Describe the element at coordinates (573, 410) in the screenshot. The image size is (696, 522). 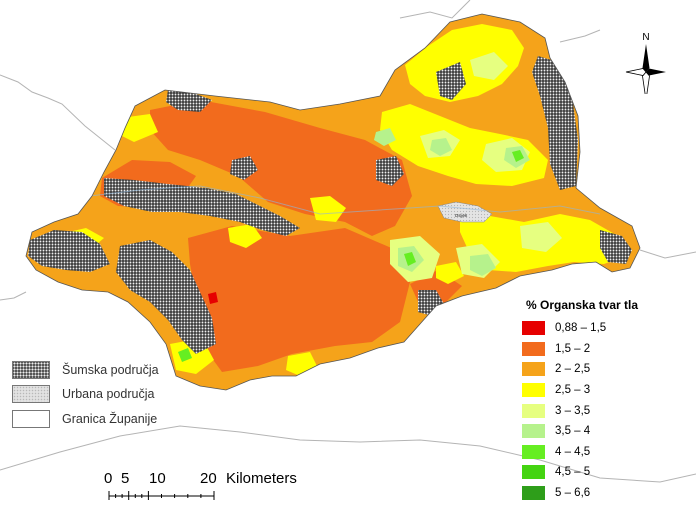
I see `legend-label: 3 – 3,5` at that location.